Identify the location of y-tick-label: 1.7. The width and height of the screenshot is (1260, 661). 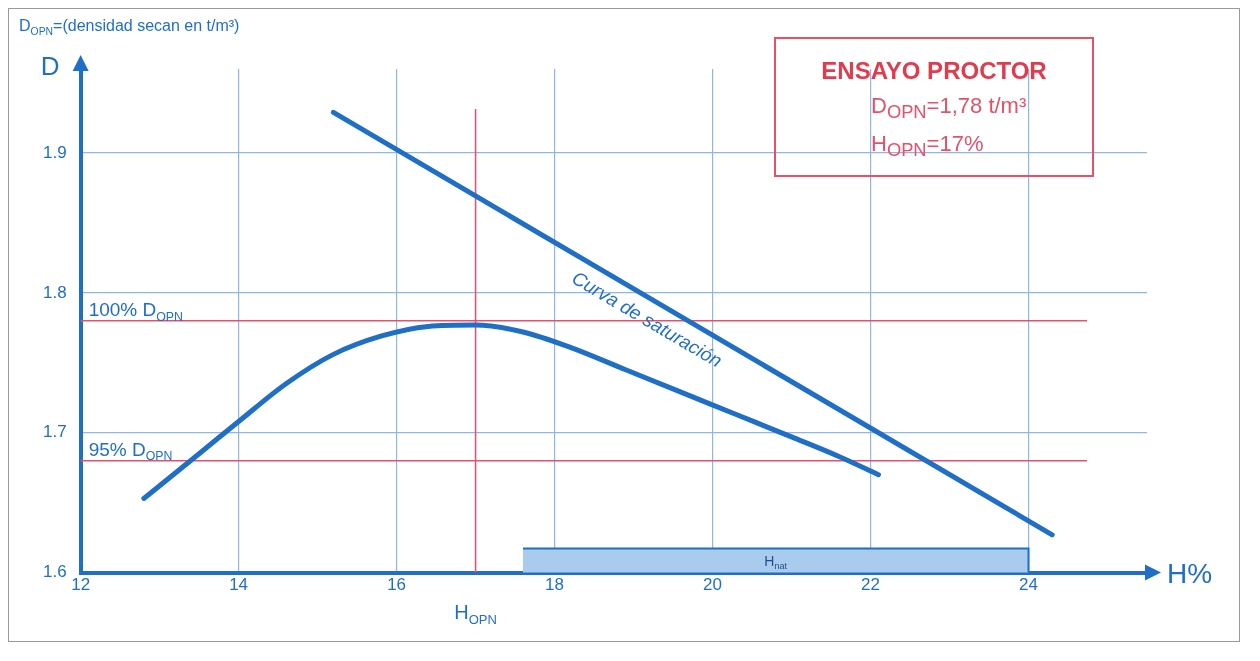
(54, 432).